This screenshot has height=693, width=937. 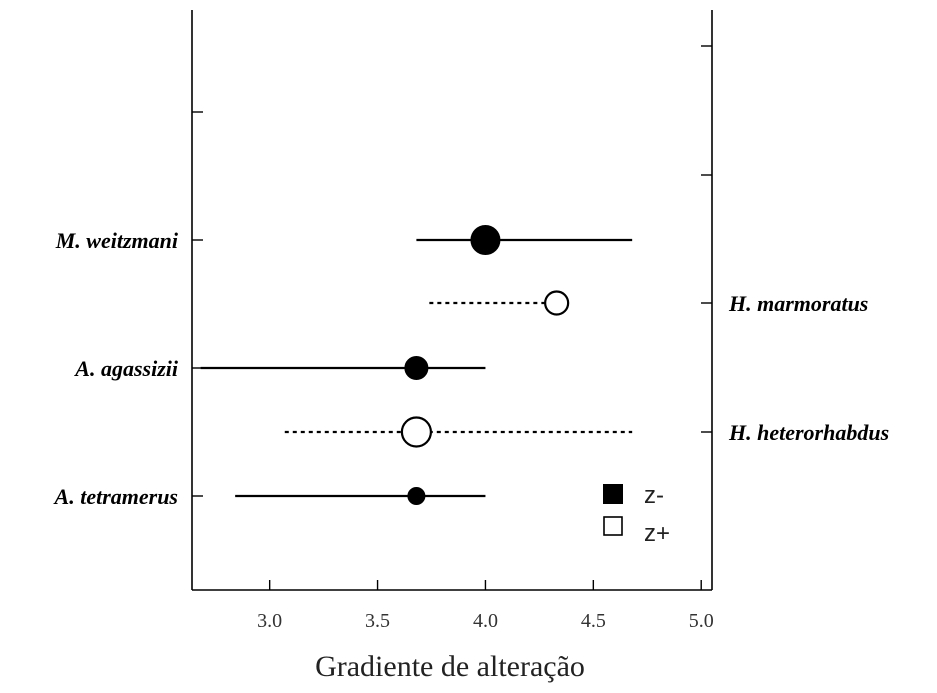 What do you see at coordinates (115, 496) in the screenshot?
I see `species-label: A. tetramerus` at bounding box center [115, 496].